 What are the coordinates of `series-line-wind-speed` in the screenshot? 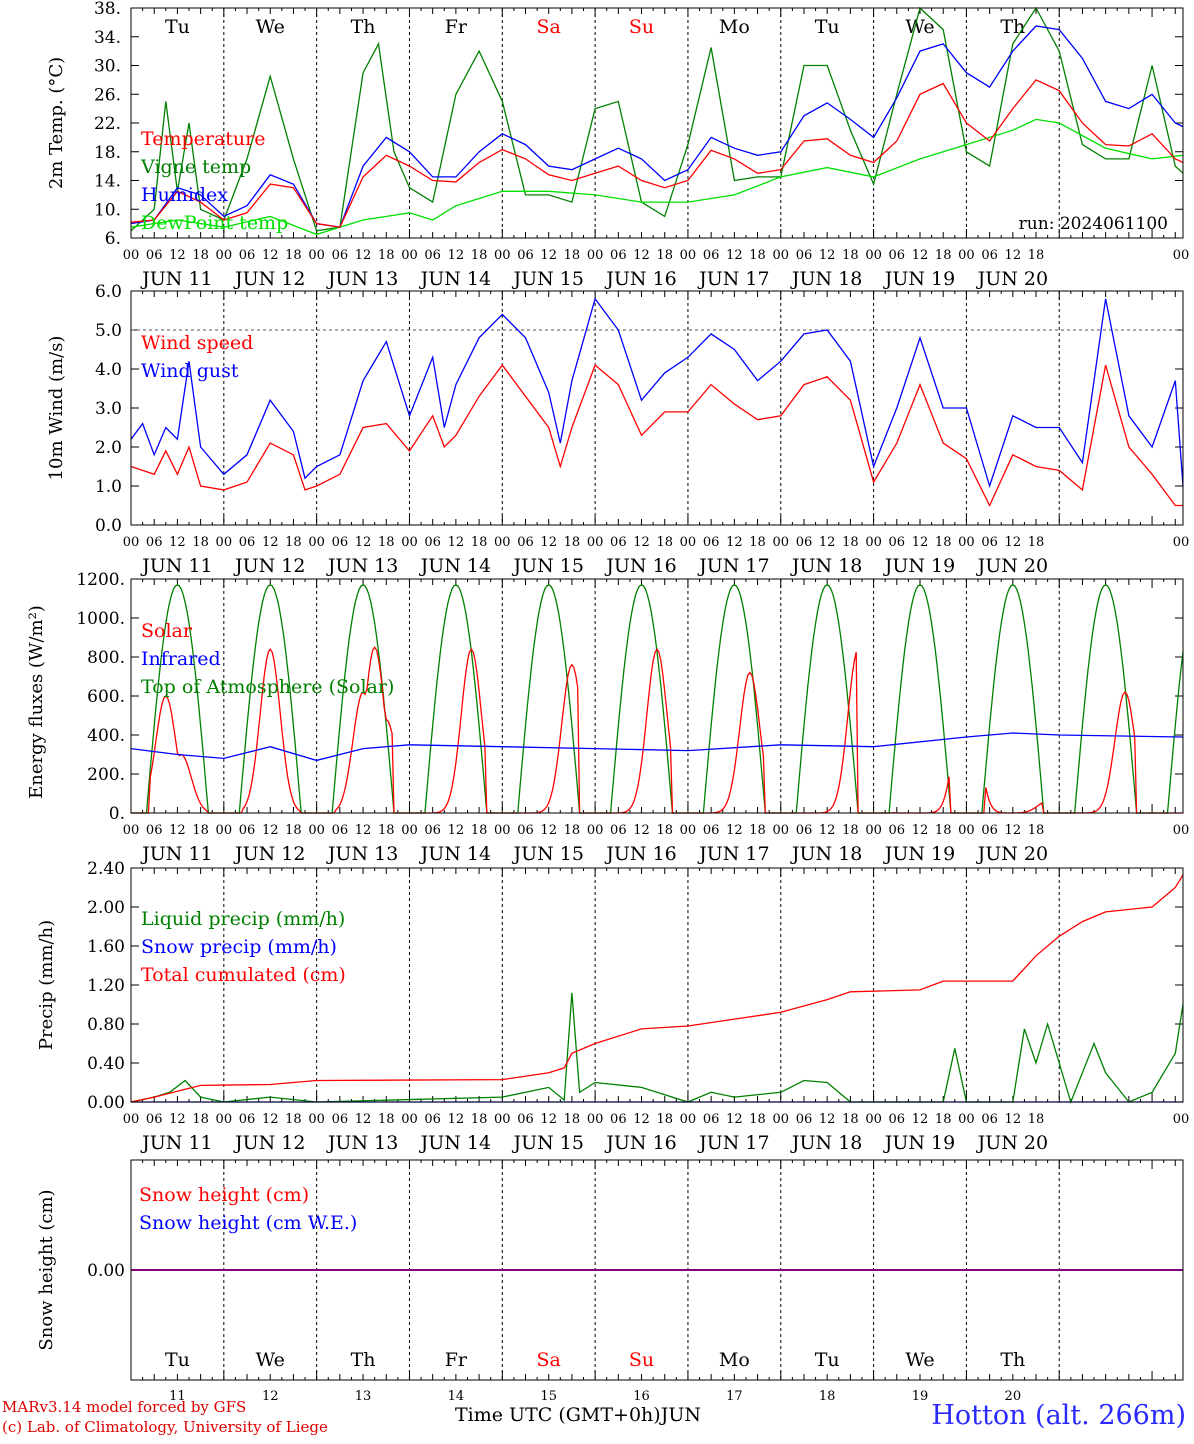 It's located at (656, 436).